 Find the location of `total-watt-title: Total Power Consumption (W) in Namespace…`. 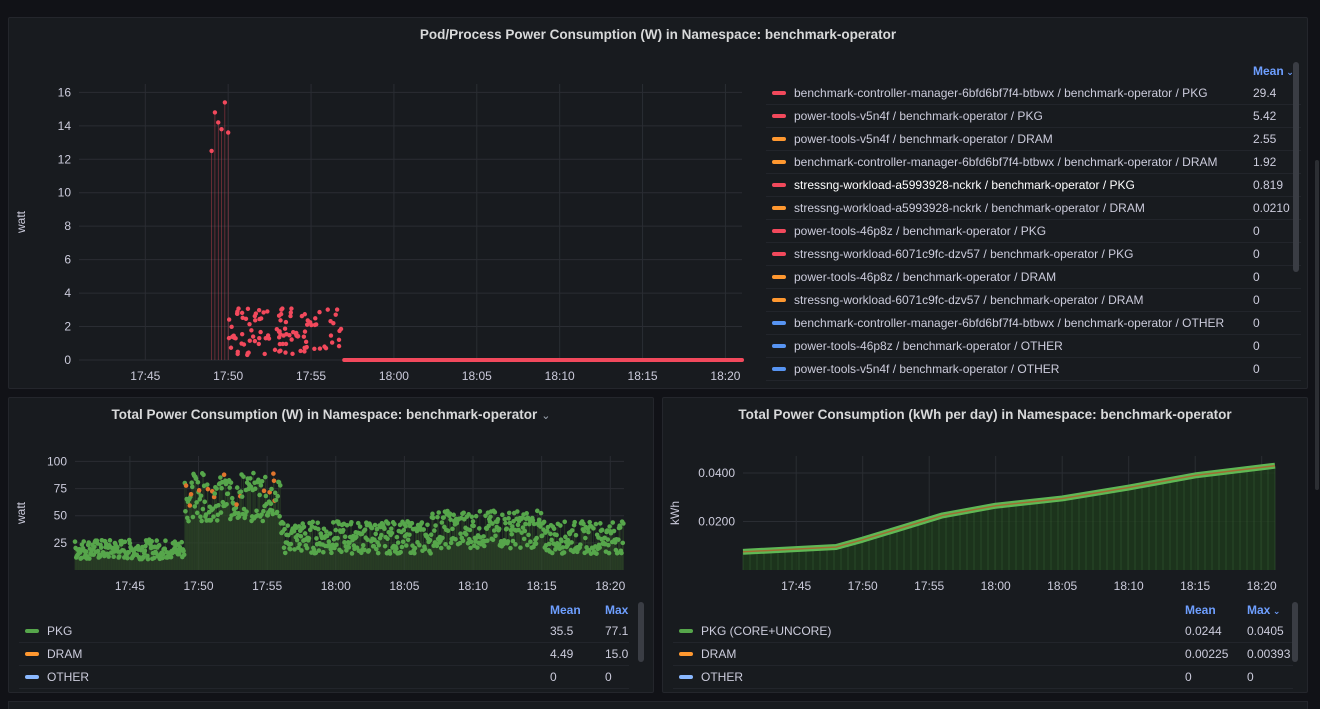

total-watt-title: Total Power Consumption (W) in Namespace… is located at coordinates (331, 414).